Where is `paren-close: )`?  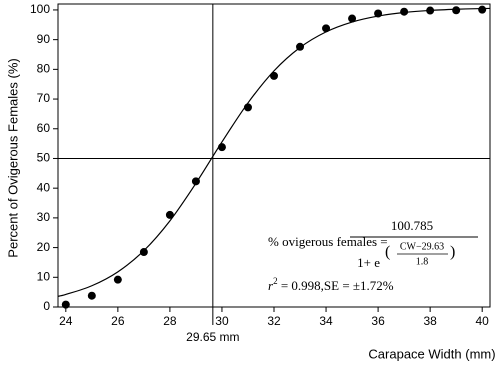 paren-close: ) is located at coordinates (452, 252).